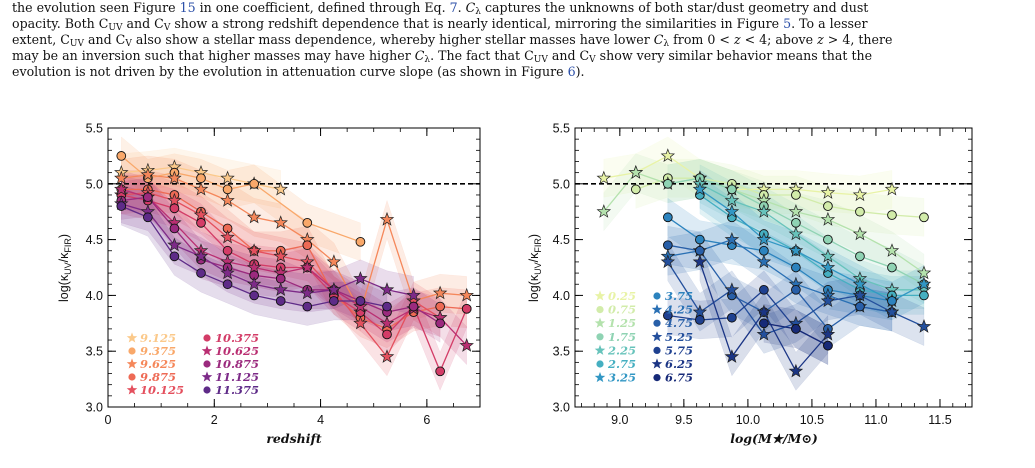  I want to click on left-legend-label: 10.875, so click(237, 364).